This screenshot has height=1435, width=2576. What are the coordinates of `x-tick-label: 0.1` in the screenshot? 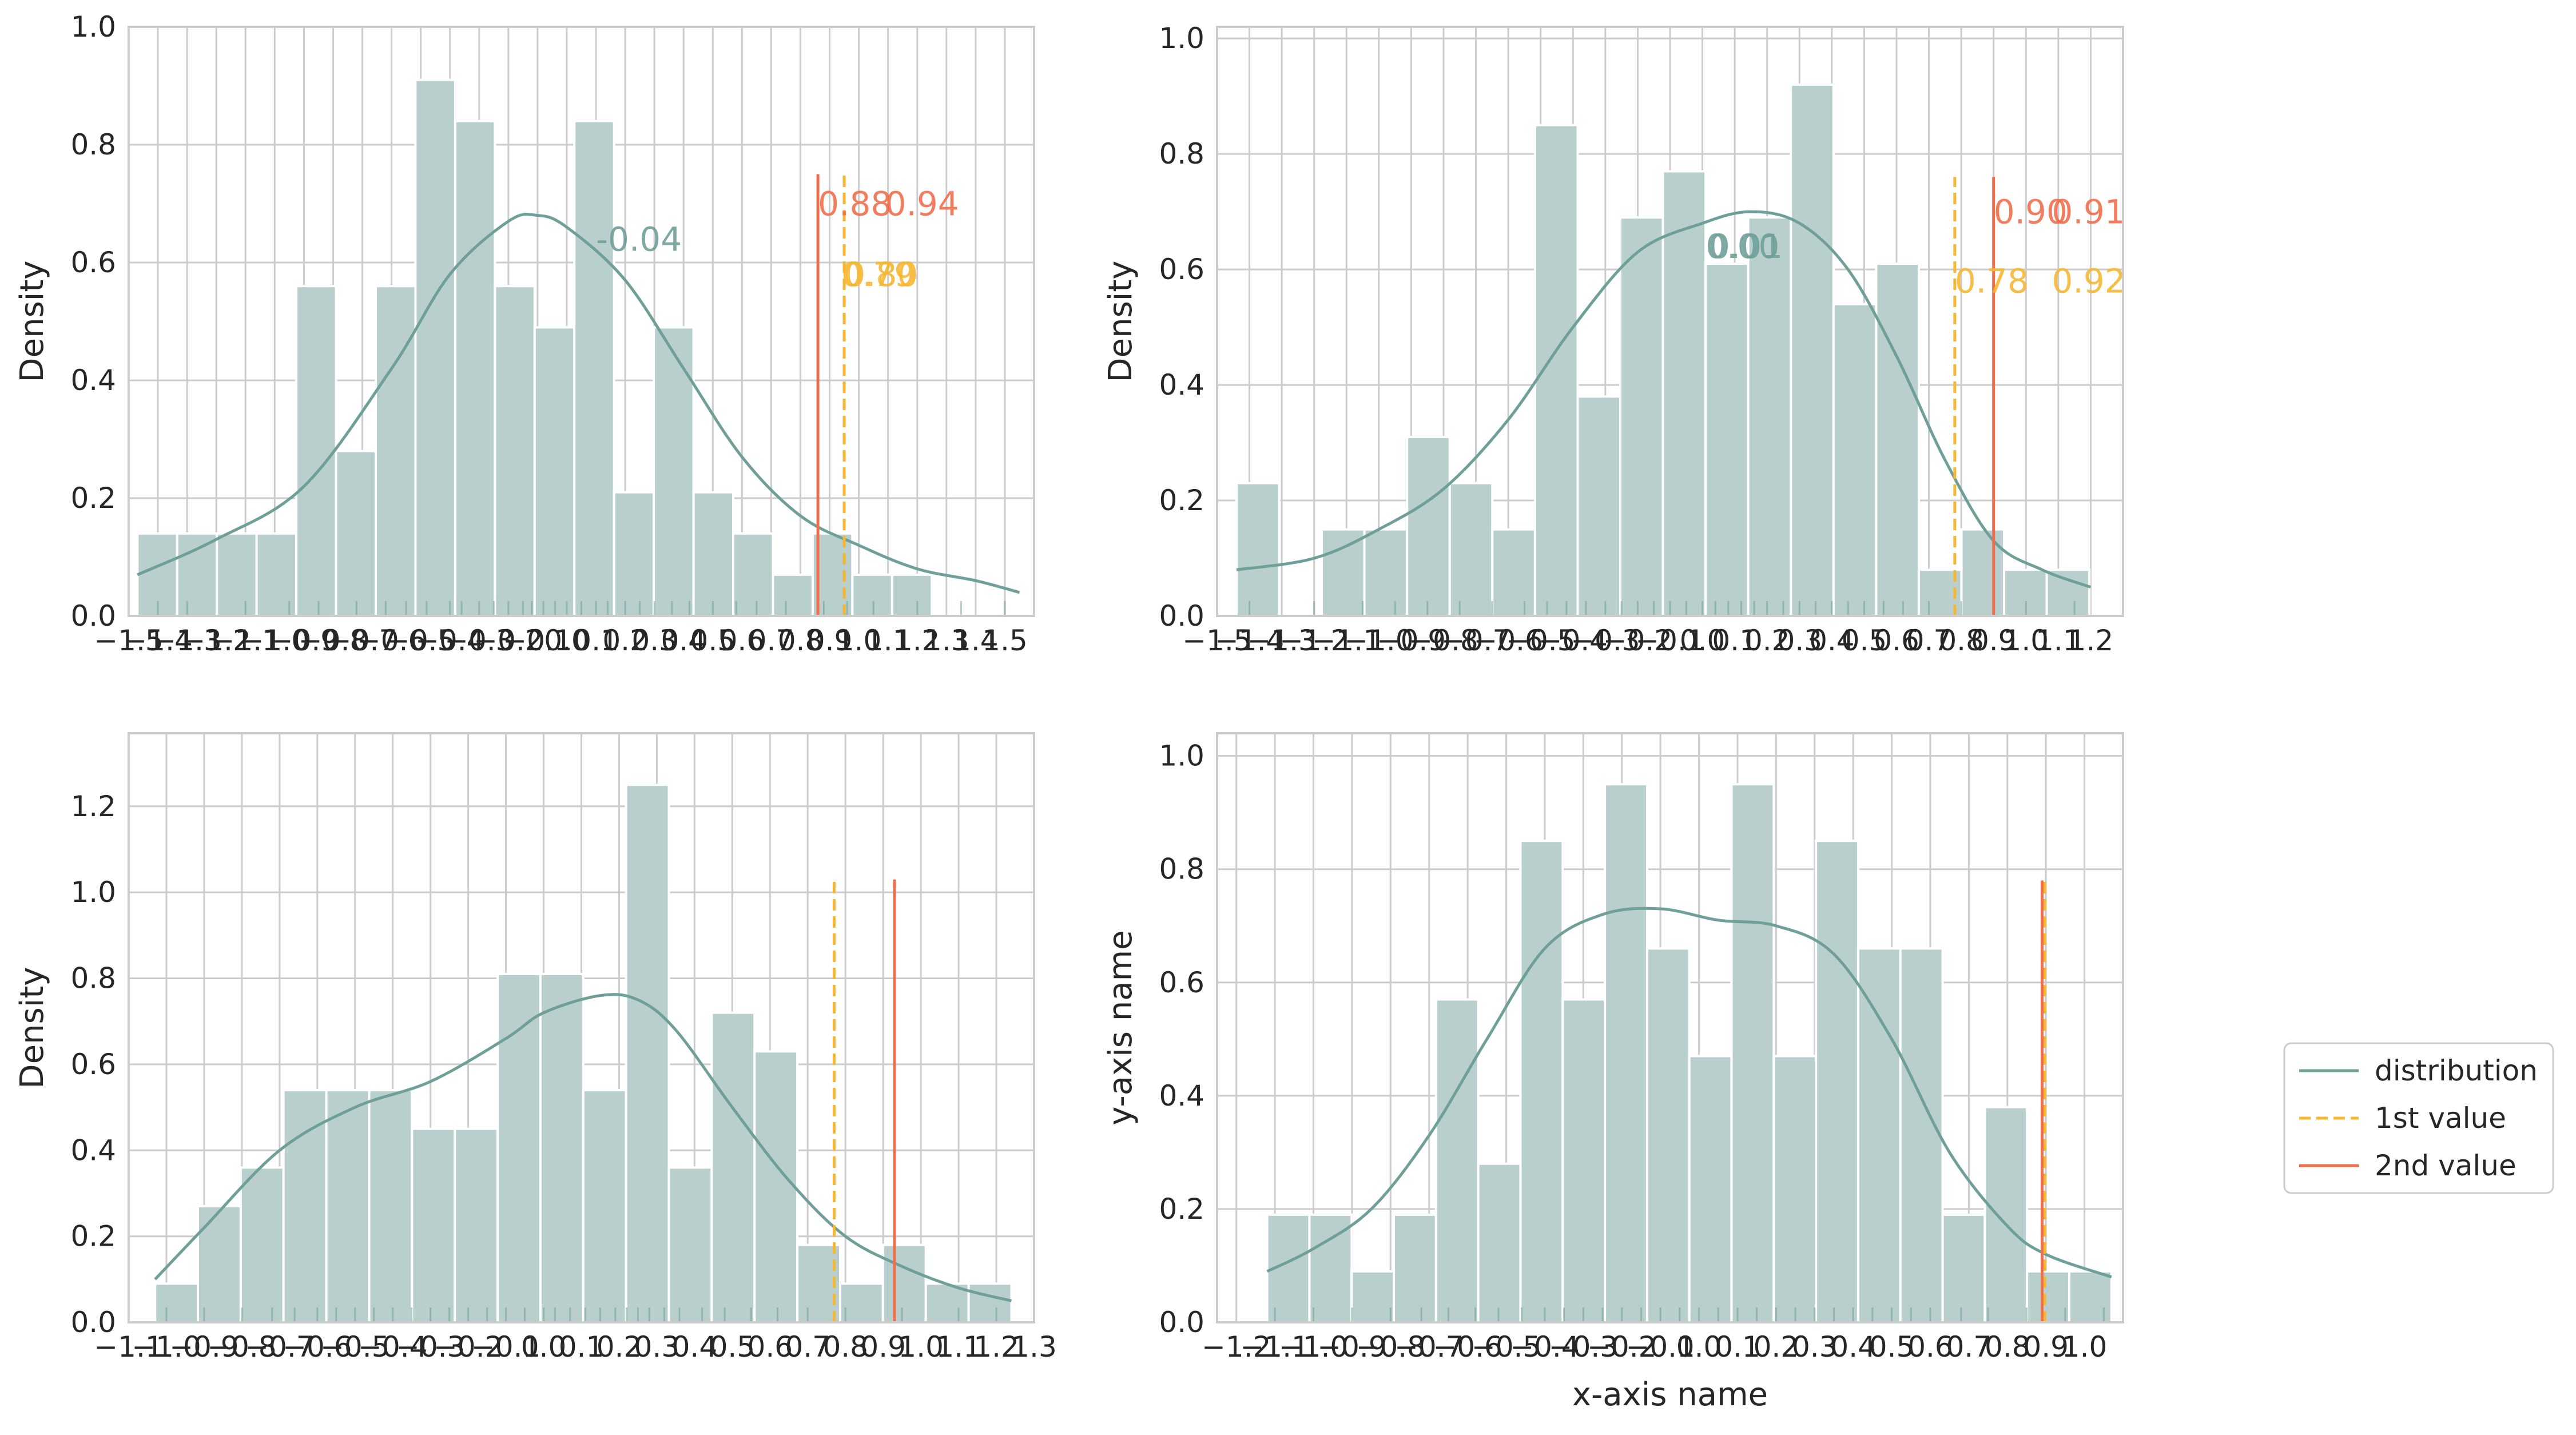 It's located at (582, 1347).